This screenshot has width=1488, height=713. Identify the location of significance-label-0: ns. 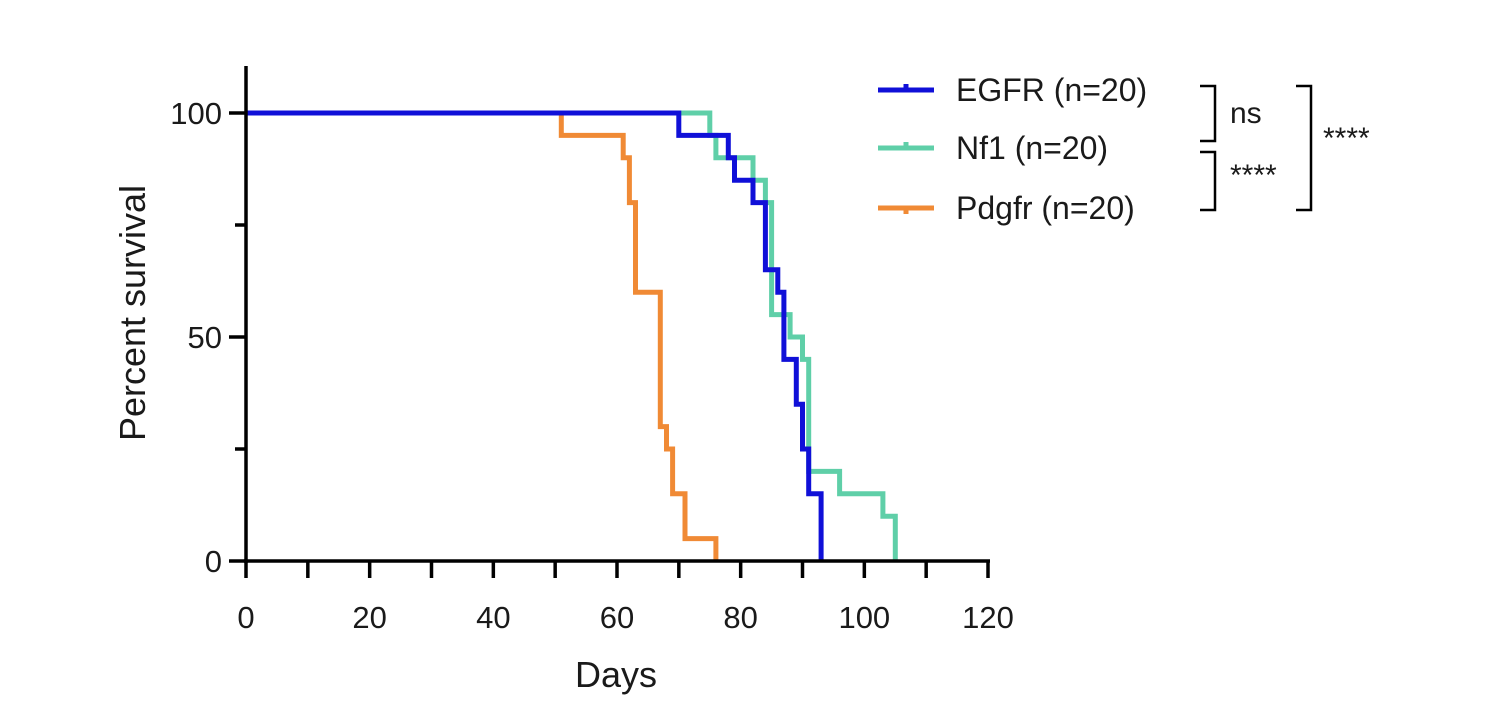
(1246, 113).